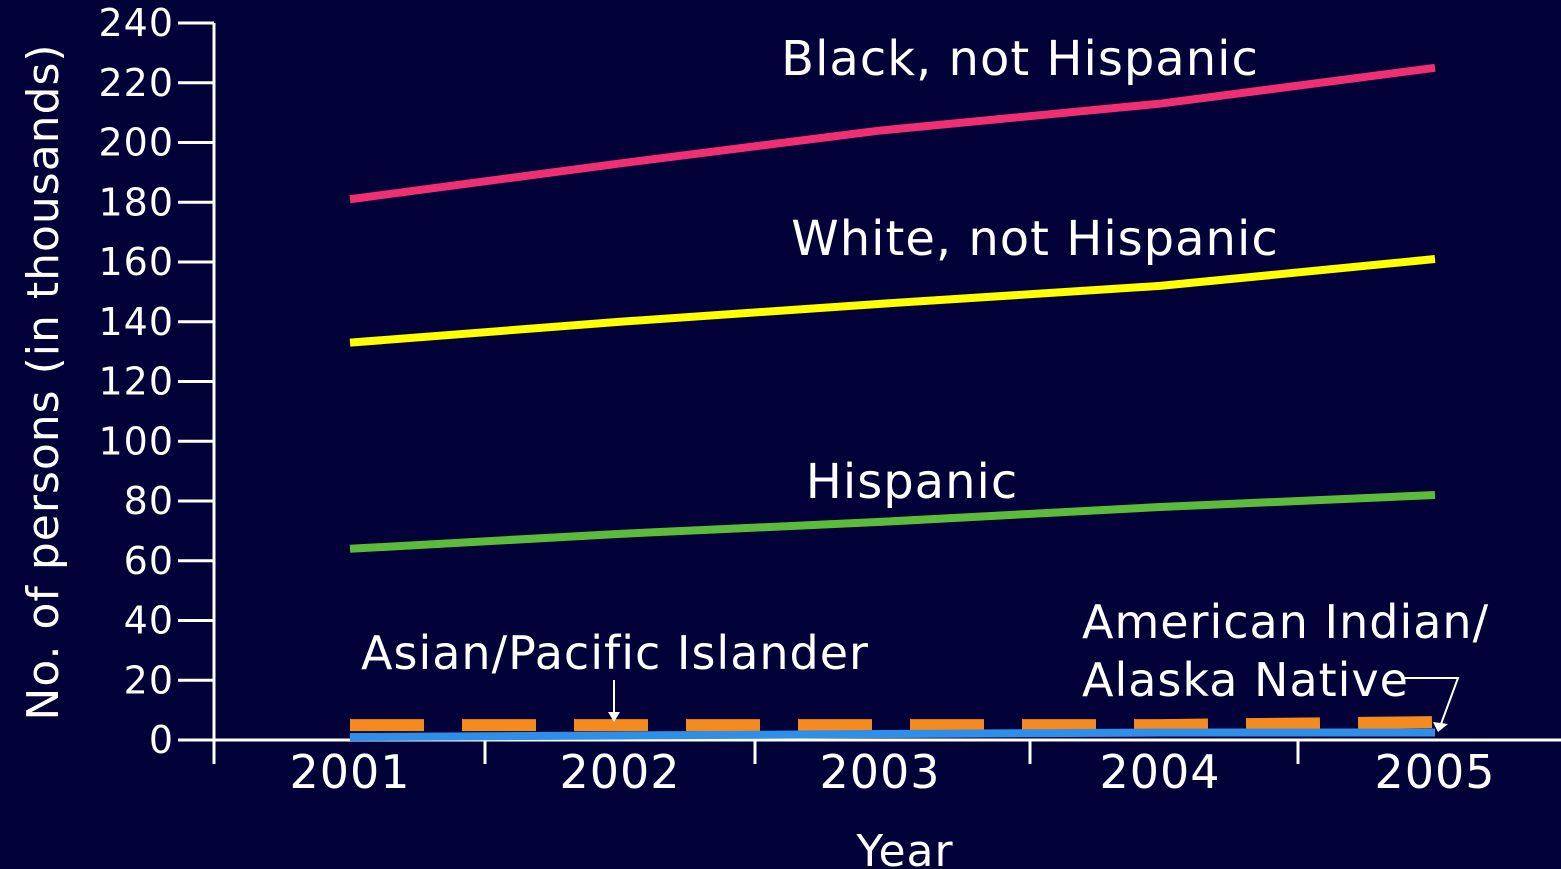 This screenshot has height=869, width=1561. I want to click on native-label-pointer-line, so click(1432, 701).